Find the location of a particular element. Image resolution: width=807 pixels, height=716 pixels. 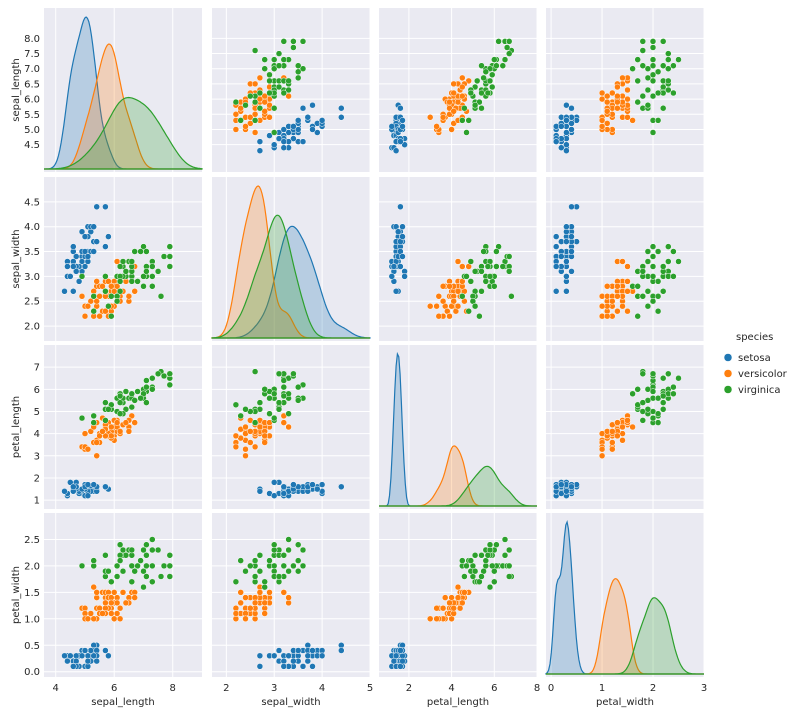

x-tick-label: 8 is located at coordinates (173, 688).